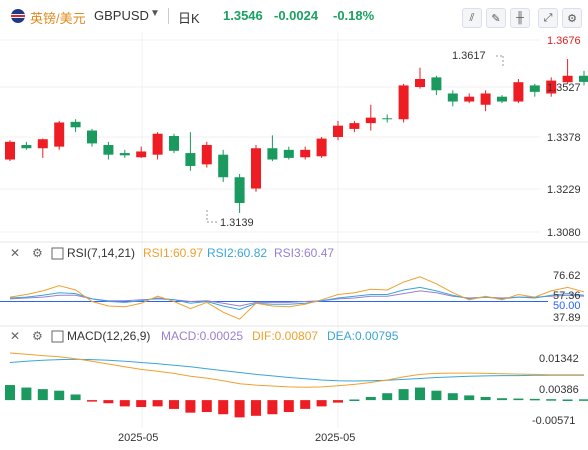  I want to click on rsi3-value: RSI3:60.47, so click(304, 253).